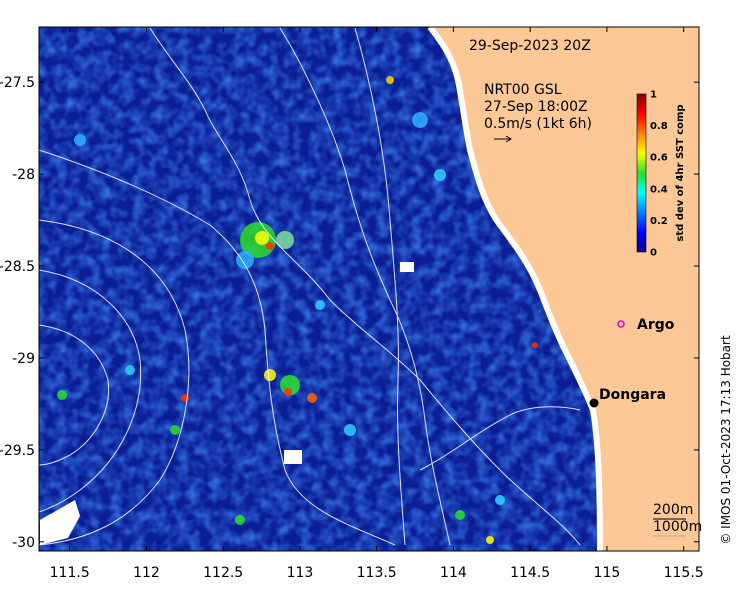  I want to click on current-source-label: NRT00 GSL, so click(523, 90).